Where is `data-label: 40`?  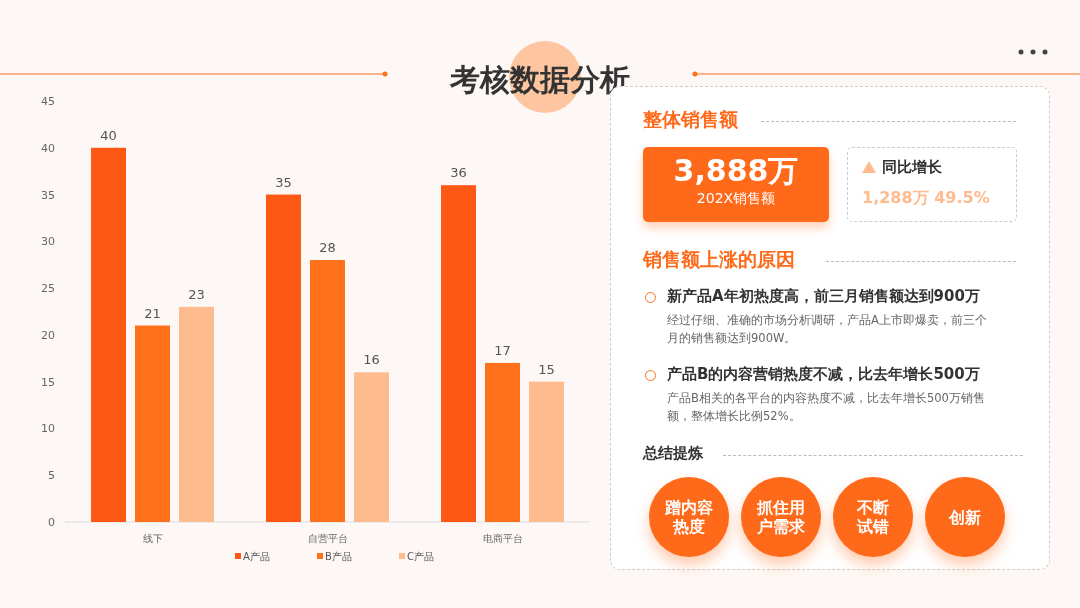 data-label: 40 is located at coordinates (108, 135).